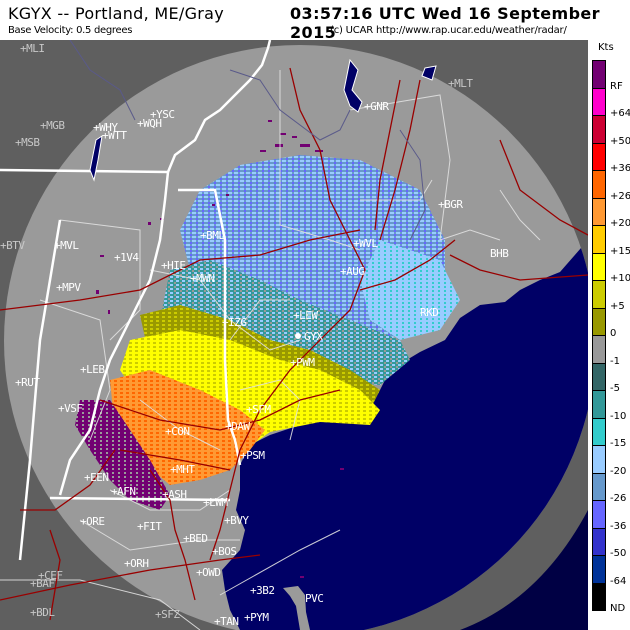 The image size is (630, 630). I want to click on city-MVL: +MVL, so click(66, 245).